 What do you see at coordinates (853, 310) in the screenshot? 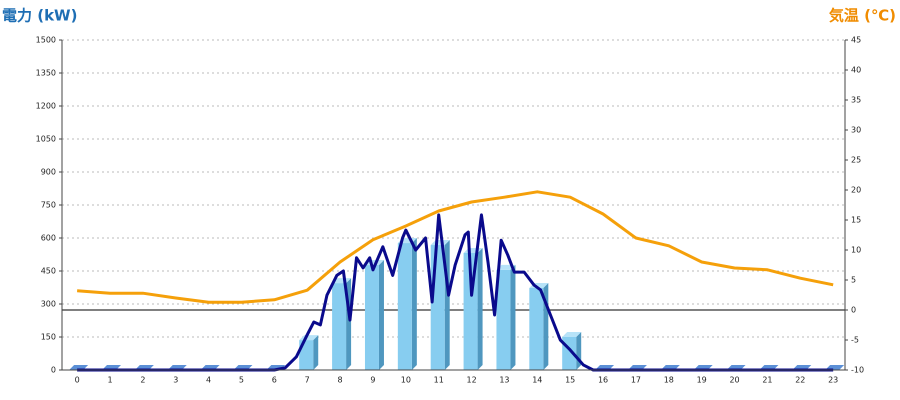
I see `y2-tick-label: 0` at bounding box center [853, 310].